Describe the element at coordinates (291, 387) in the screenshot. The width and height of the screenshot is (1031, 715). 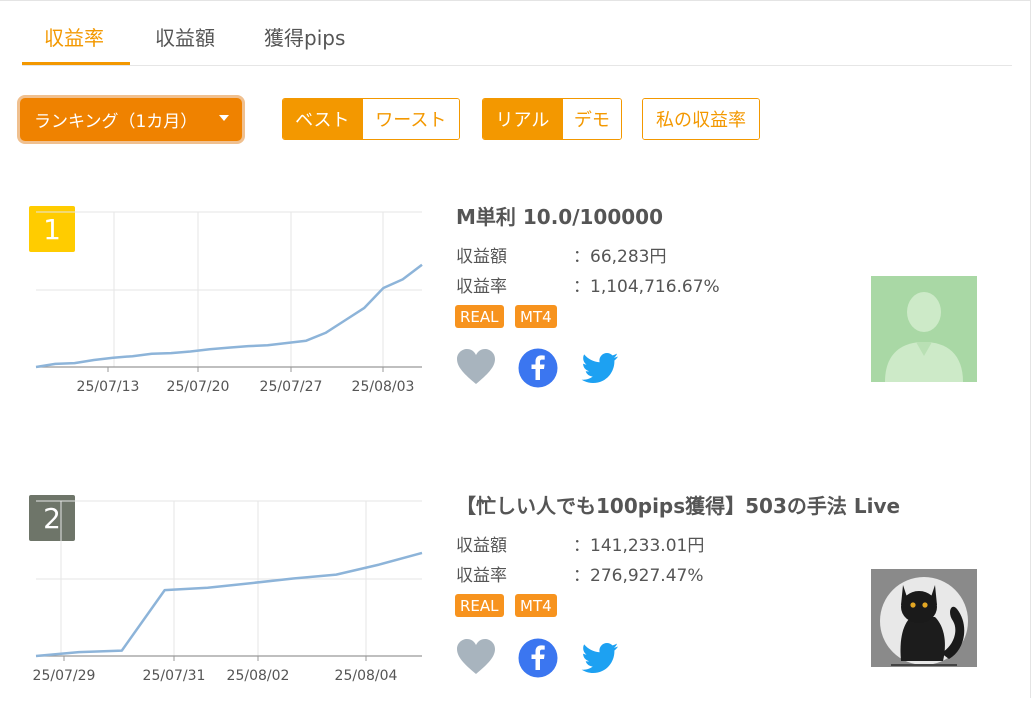
I see `x-tick-label: 25/07/27` at that location.